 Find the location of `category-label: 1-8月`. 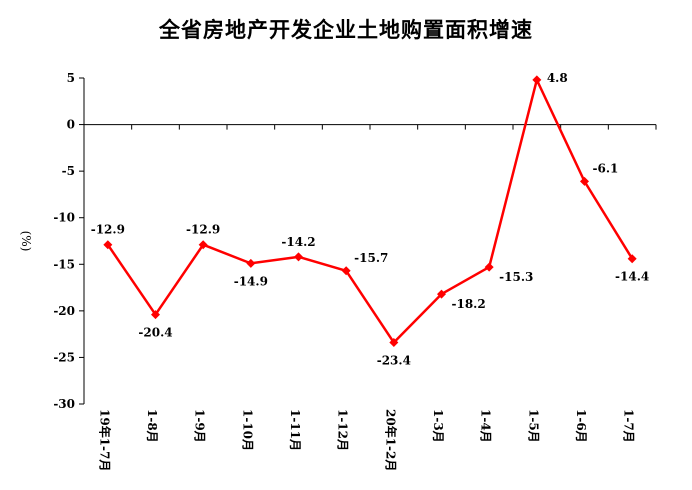

category-label: 1-8月 is located at coordinates (152, 426).